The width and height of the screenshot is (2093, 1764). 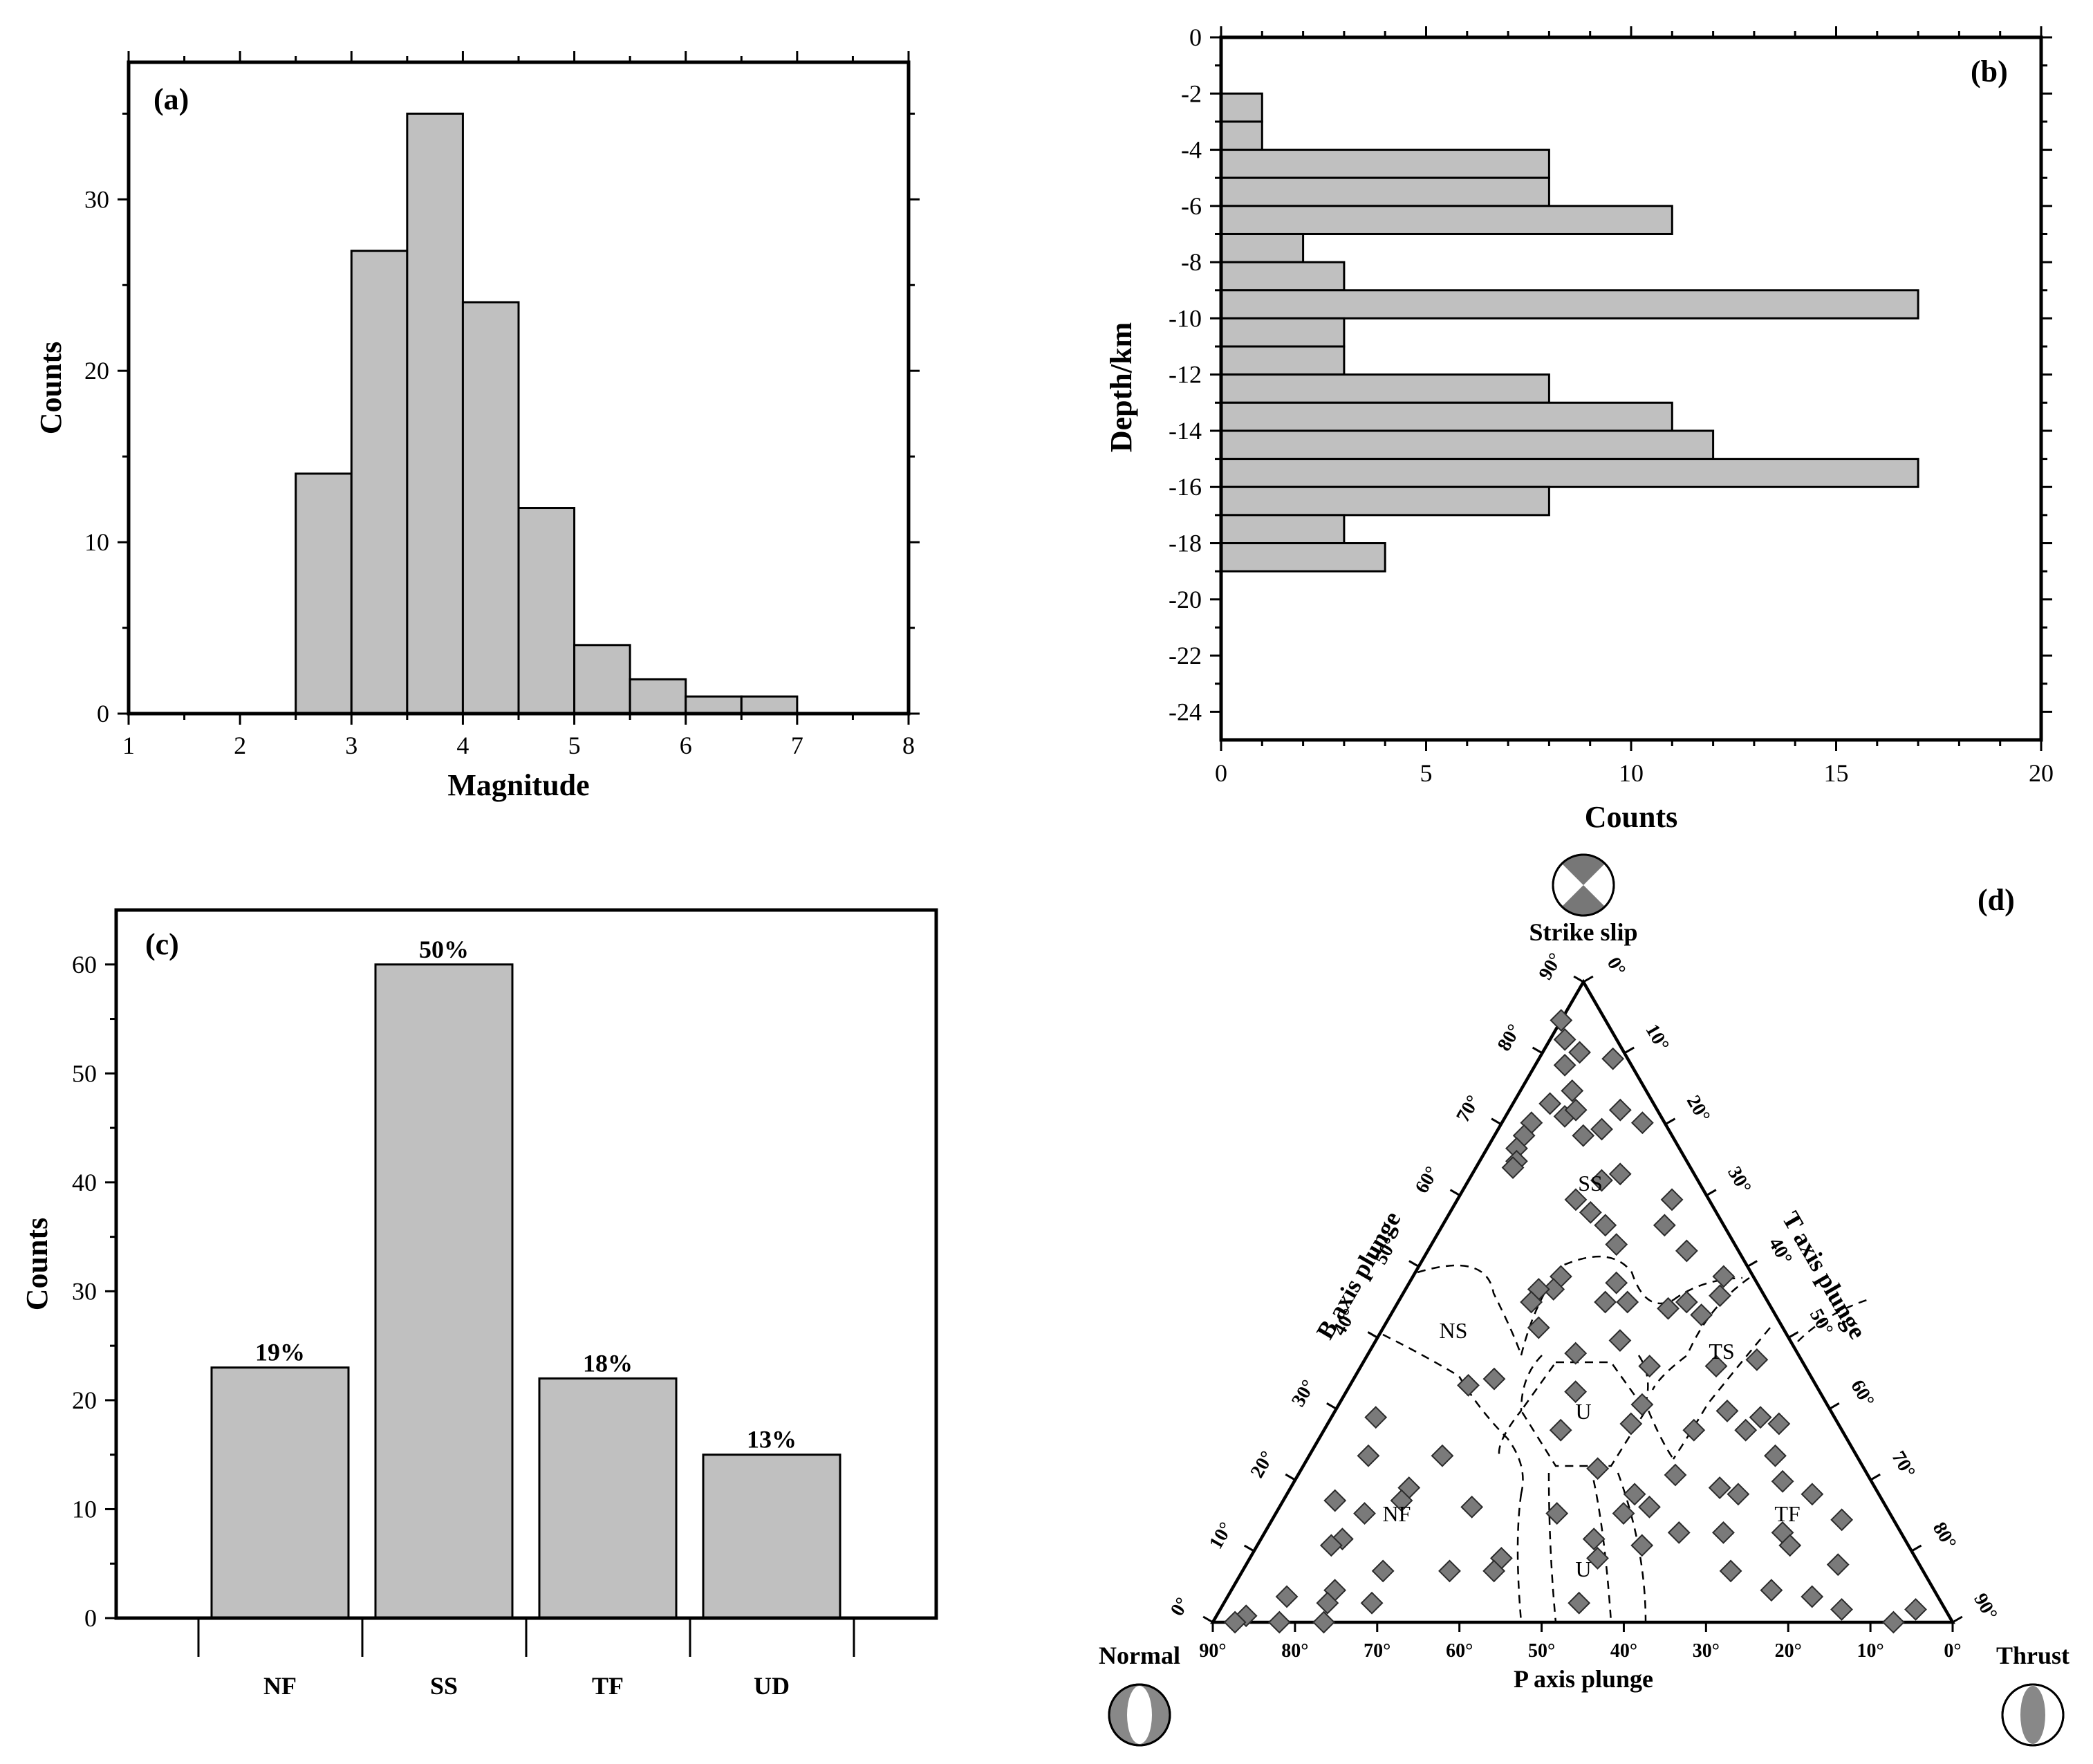 What do you see at coordinates (1836, 773) in the screenshot?
I see `x-tick-label: 15` at bounding box center [1836, 773].